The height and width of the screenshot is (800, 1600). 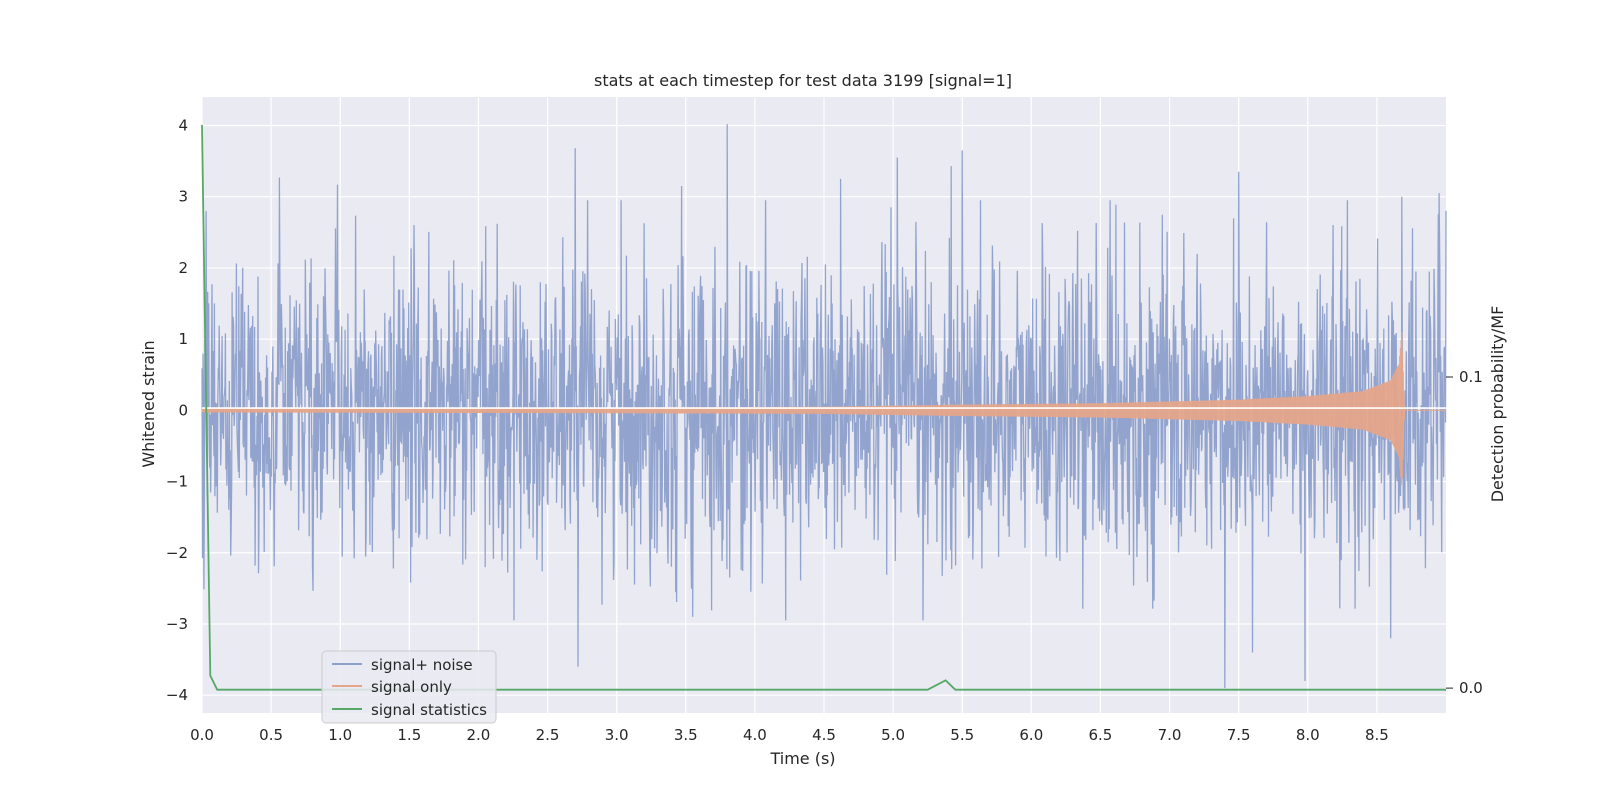 What do you see at coordinates (177, 482) in the screenshot?
I see `y-tick-label: −1` at bounding box center [177, 482].